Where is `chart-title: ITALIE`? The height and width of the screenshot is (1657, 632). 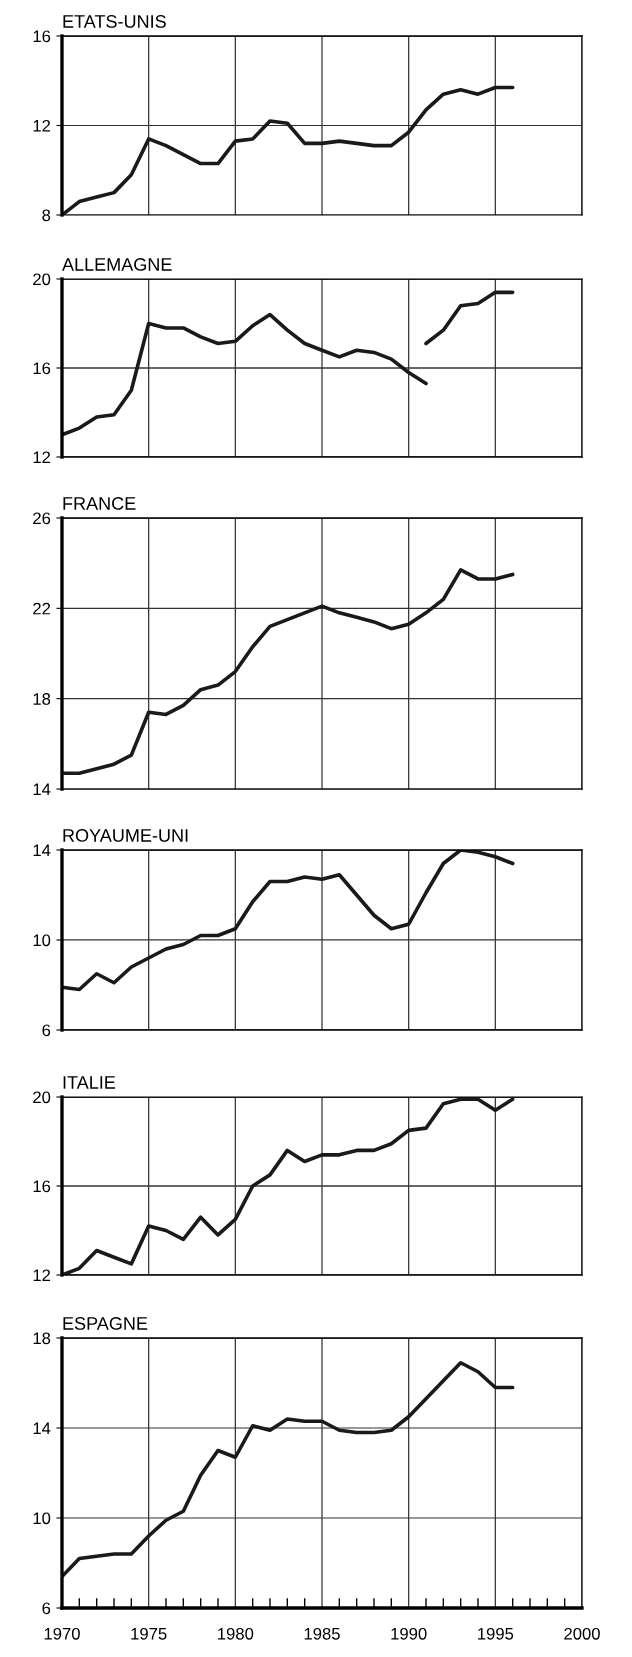
chart-title: ITALIE is located at coordinates (89, 1082).